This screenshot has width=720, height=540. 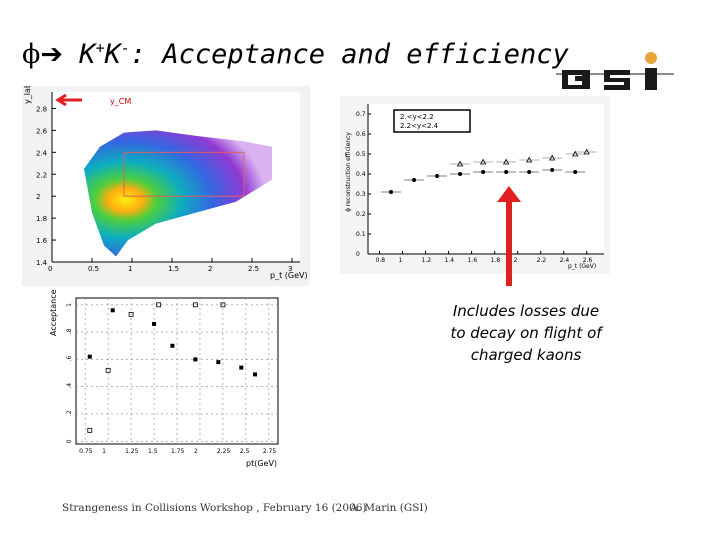 What do you see at coordinates (93, 269) in the screenshot?
I see `heatmap-xtick-label: 0.5` at bounding box center [93, 269].